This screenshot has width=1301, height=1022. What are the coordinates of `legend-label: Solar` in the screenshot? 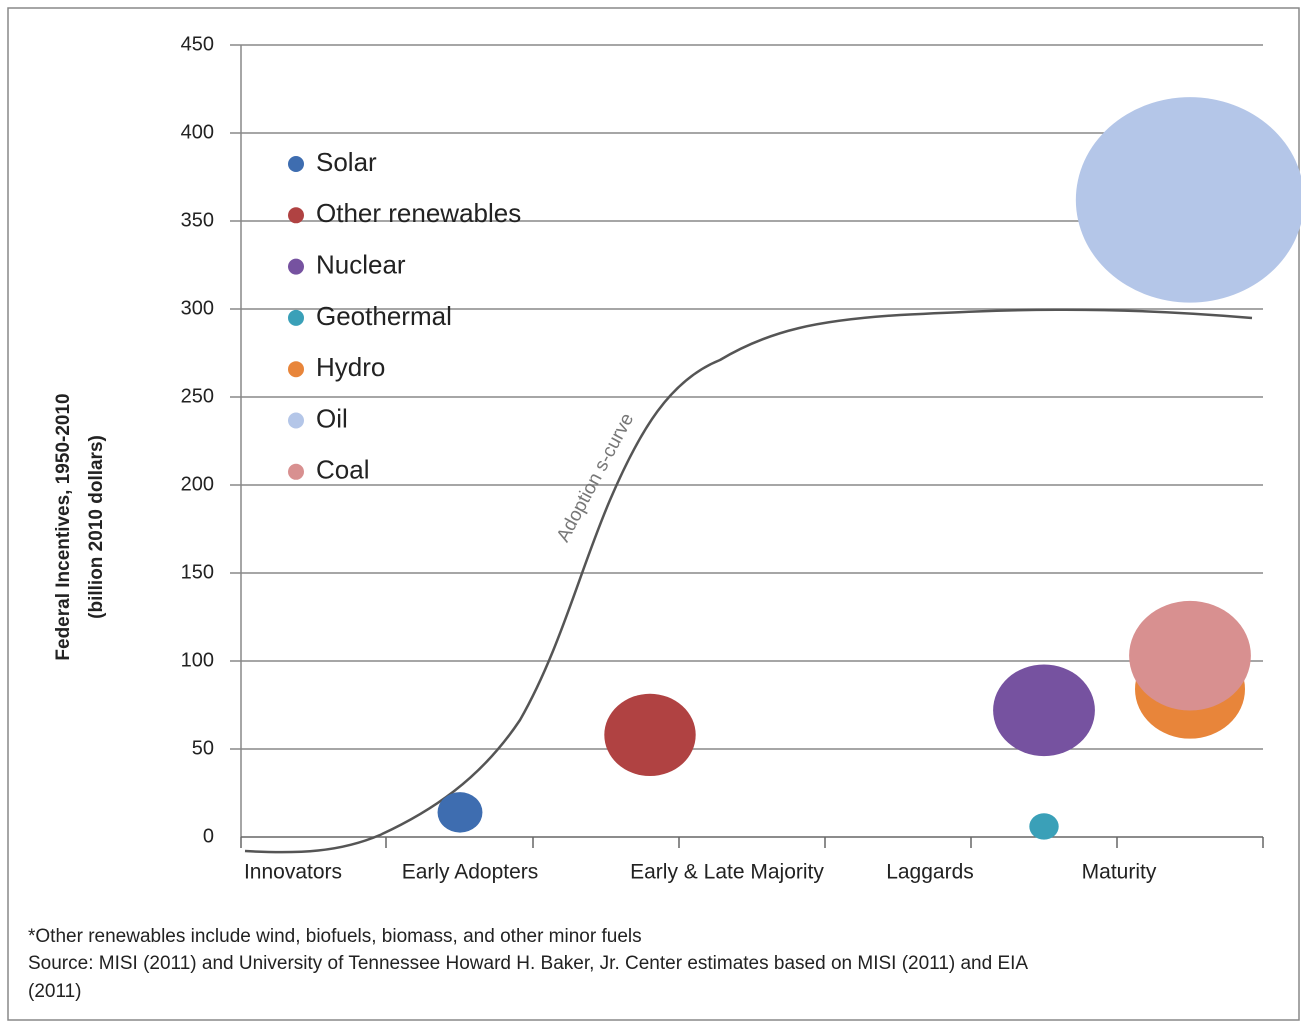 It's located at (346, 162).